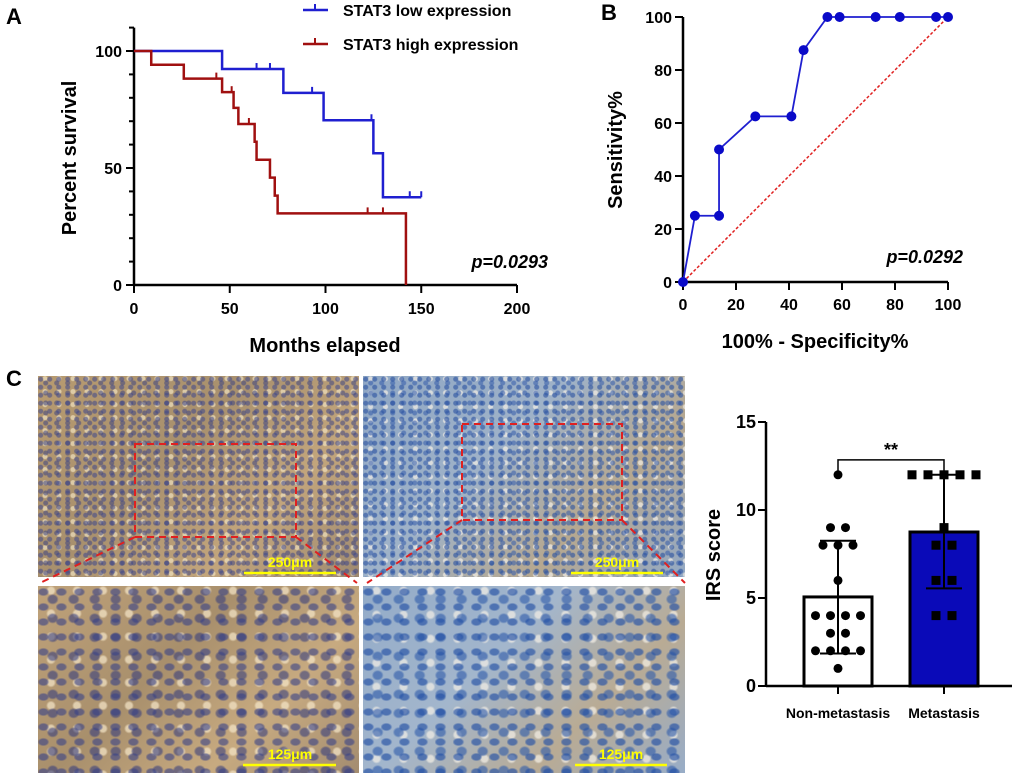  Describe the element at coordinates (198, 679) in the screenshot. I see `micrograph-non-metastasis-high-mag` at that location.